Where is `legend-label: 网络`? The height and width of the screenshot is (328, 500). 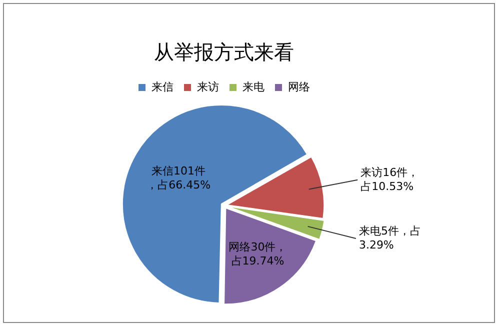
legend-label: 网络 is located at coordinates (299, 87).